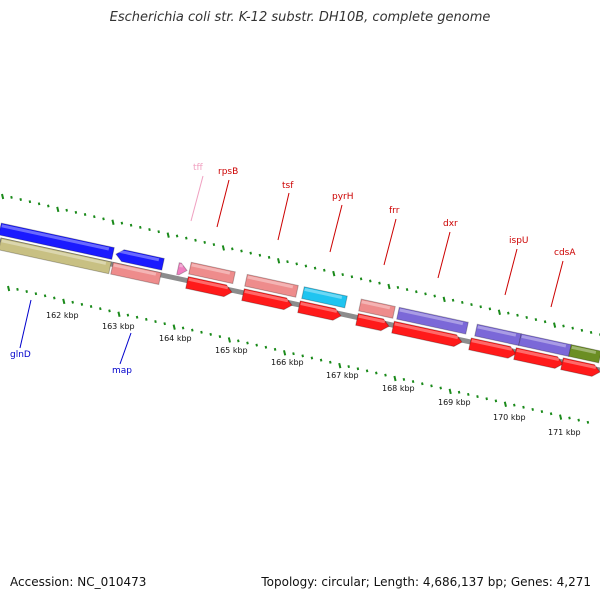 This screenshot has height=600, width=600. I want to click on feature-tff, so click(182, 269).